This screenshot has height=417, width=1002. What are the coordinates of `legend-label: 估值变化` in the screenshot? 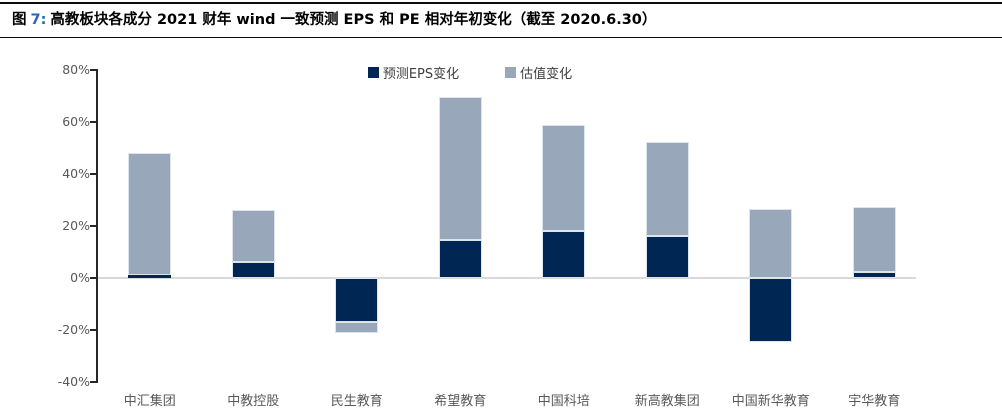 It's located at (546, 74).